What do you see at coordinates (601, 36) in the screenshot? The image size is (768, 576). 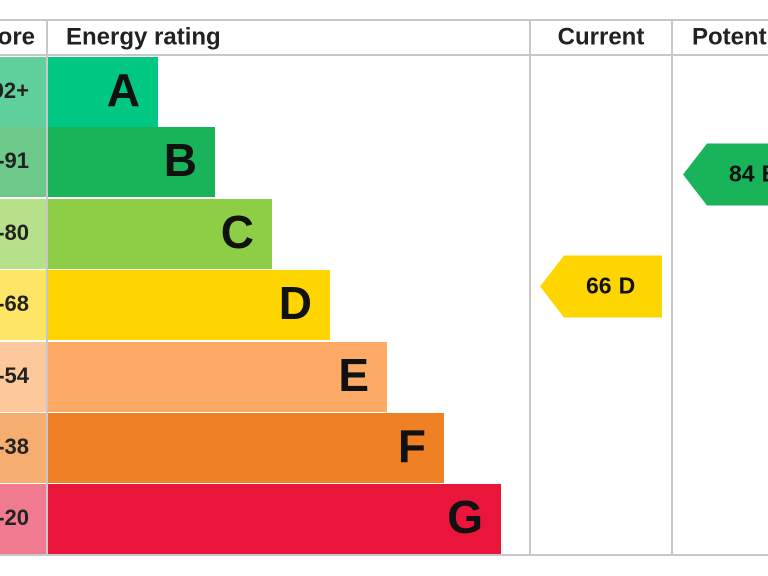 I see `header-current: Current` at bounding box center [601, 36].